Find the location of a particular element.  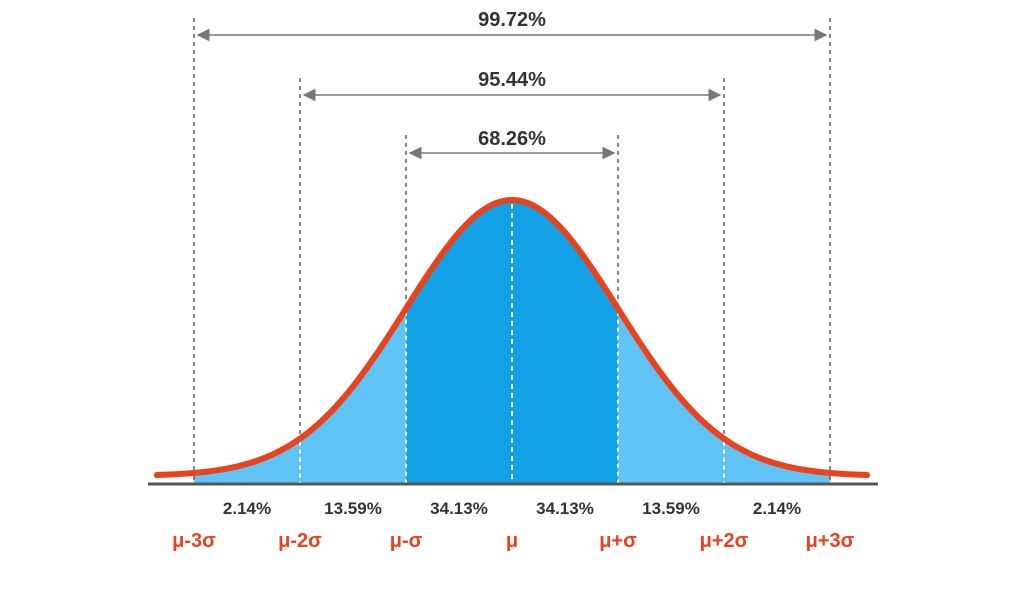

segment-percent-label-5: 13.59% is located at coordinates (671, 508).